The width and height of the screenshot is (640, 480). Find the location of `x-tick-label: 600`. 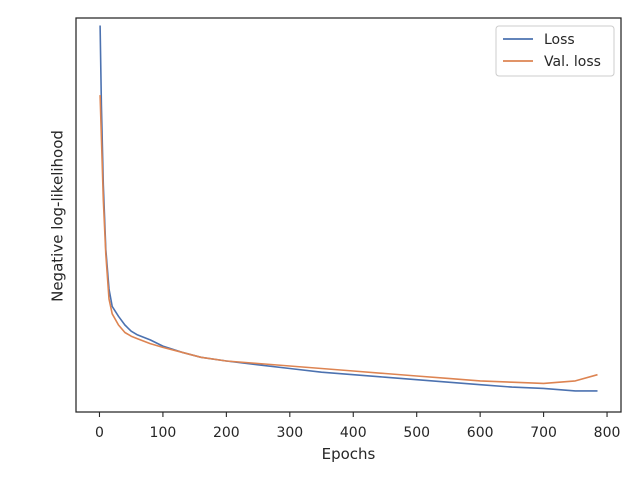

x-tick-label: 600 is located at coordinates (480, 433).